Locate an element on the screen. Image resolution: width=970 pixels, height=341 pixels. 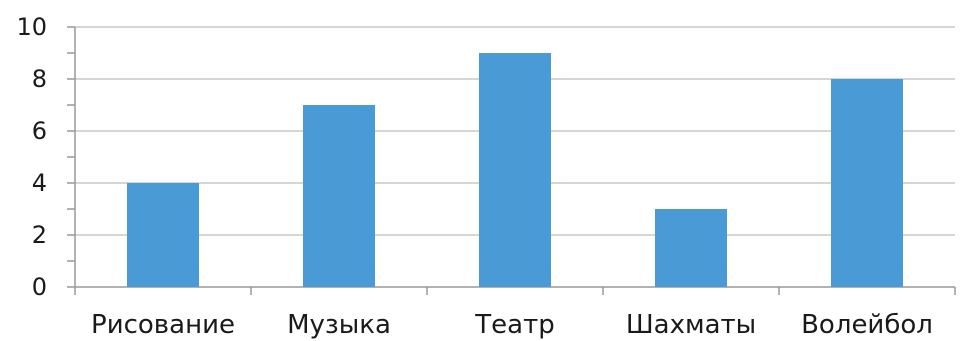
minor-ticks is located at coordinates (71, 157).